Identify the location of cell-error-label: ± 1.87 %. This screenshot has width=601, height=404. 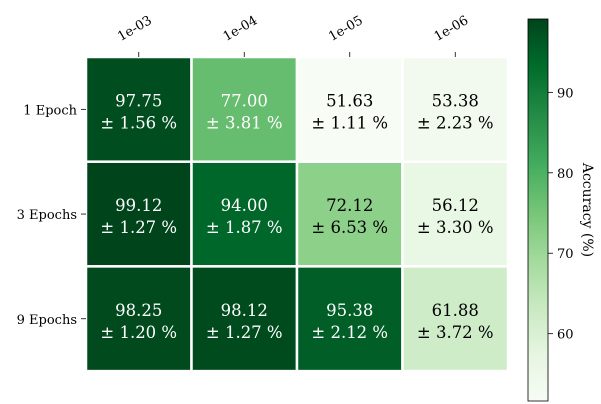
(244, 227).